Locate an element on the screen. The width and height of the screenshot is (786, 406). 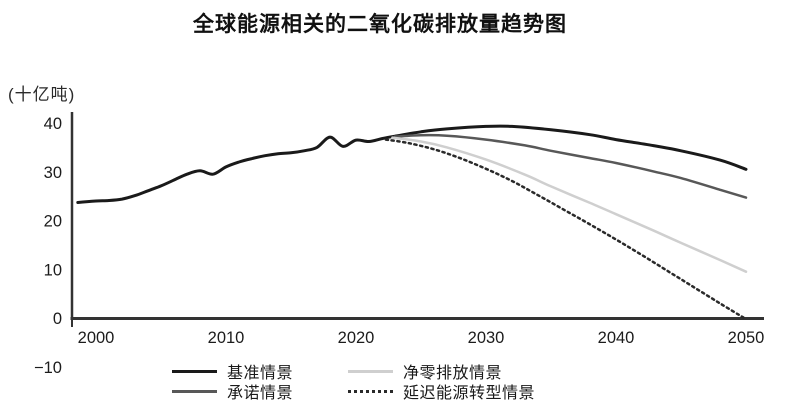
legend-label-netzero: 净零排放情景 is located at coordinates (453, 373).